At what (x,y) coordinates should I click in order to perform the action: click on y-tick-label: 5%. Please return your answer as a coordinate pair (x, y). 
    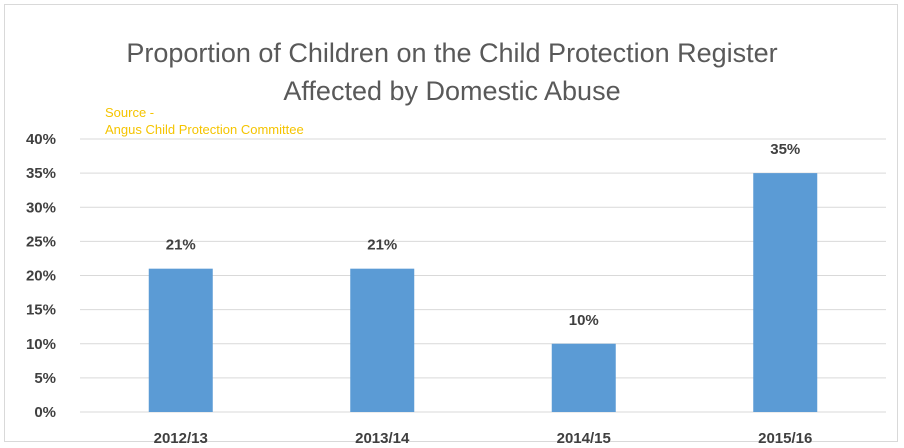
    Looking at the image, I should click on (45, 378).